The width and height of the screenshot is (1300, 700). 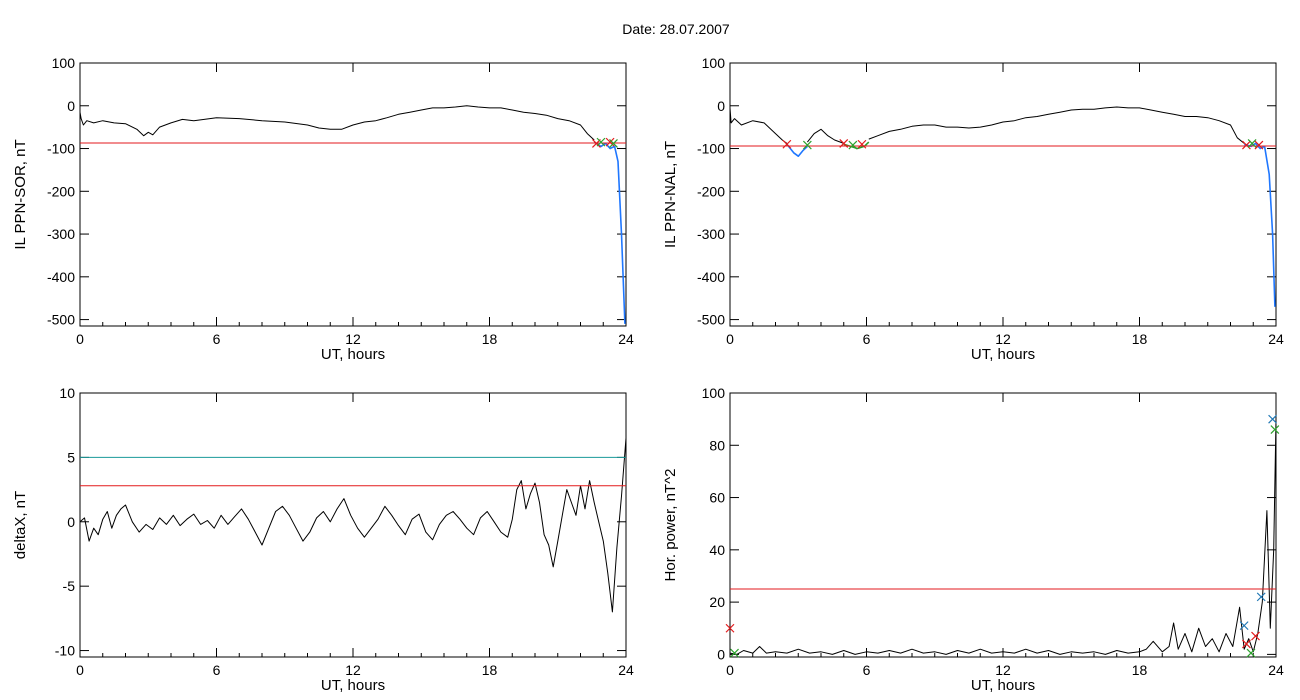 What do you see at coordinates (670, 194) in the screenshot?
I see `y-axis-label: IL PPN-NAL, nT` at bounding box center [670, 194].